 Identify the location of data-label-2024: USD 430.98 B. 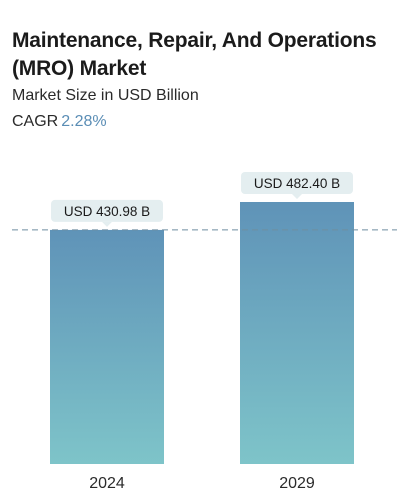
(107, 213).